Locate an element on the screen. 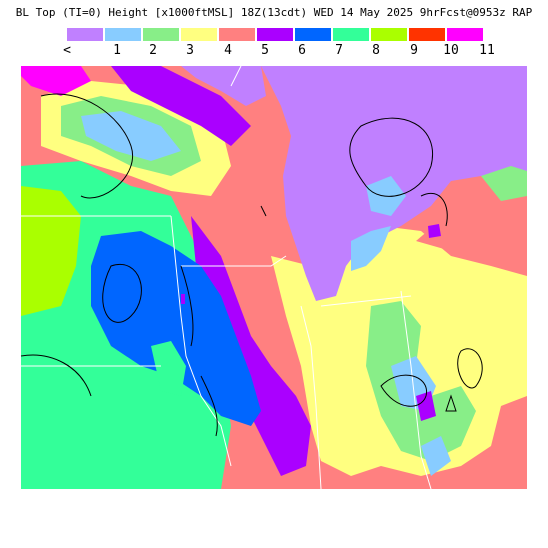  legend-label-9: 9 is located at coordinates (414, 50).